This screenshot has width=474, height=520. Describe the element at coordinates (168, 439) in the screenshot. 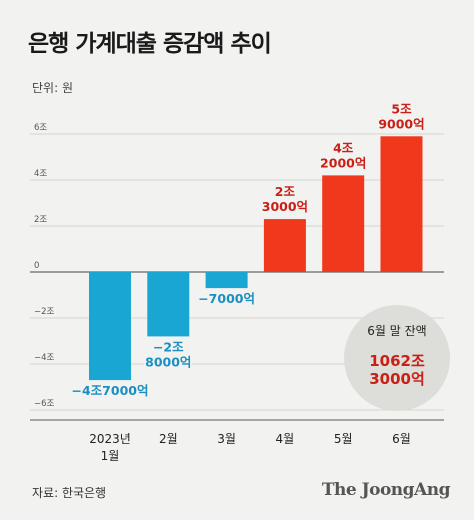

I see `x-tick-label: 2월` at that location.